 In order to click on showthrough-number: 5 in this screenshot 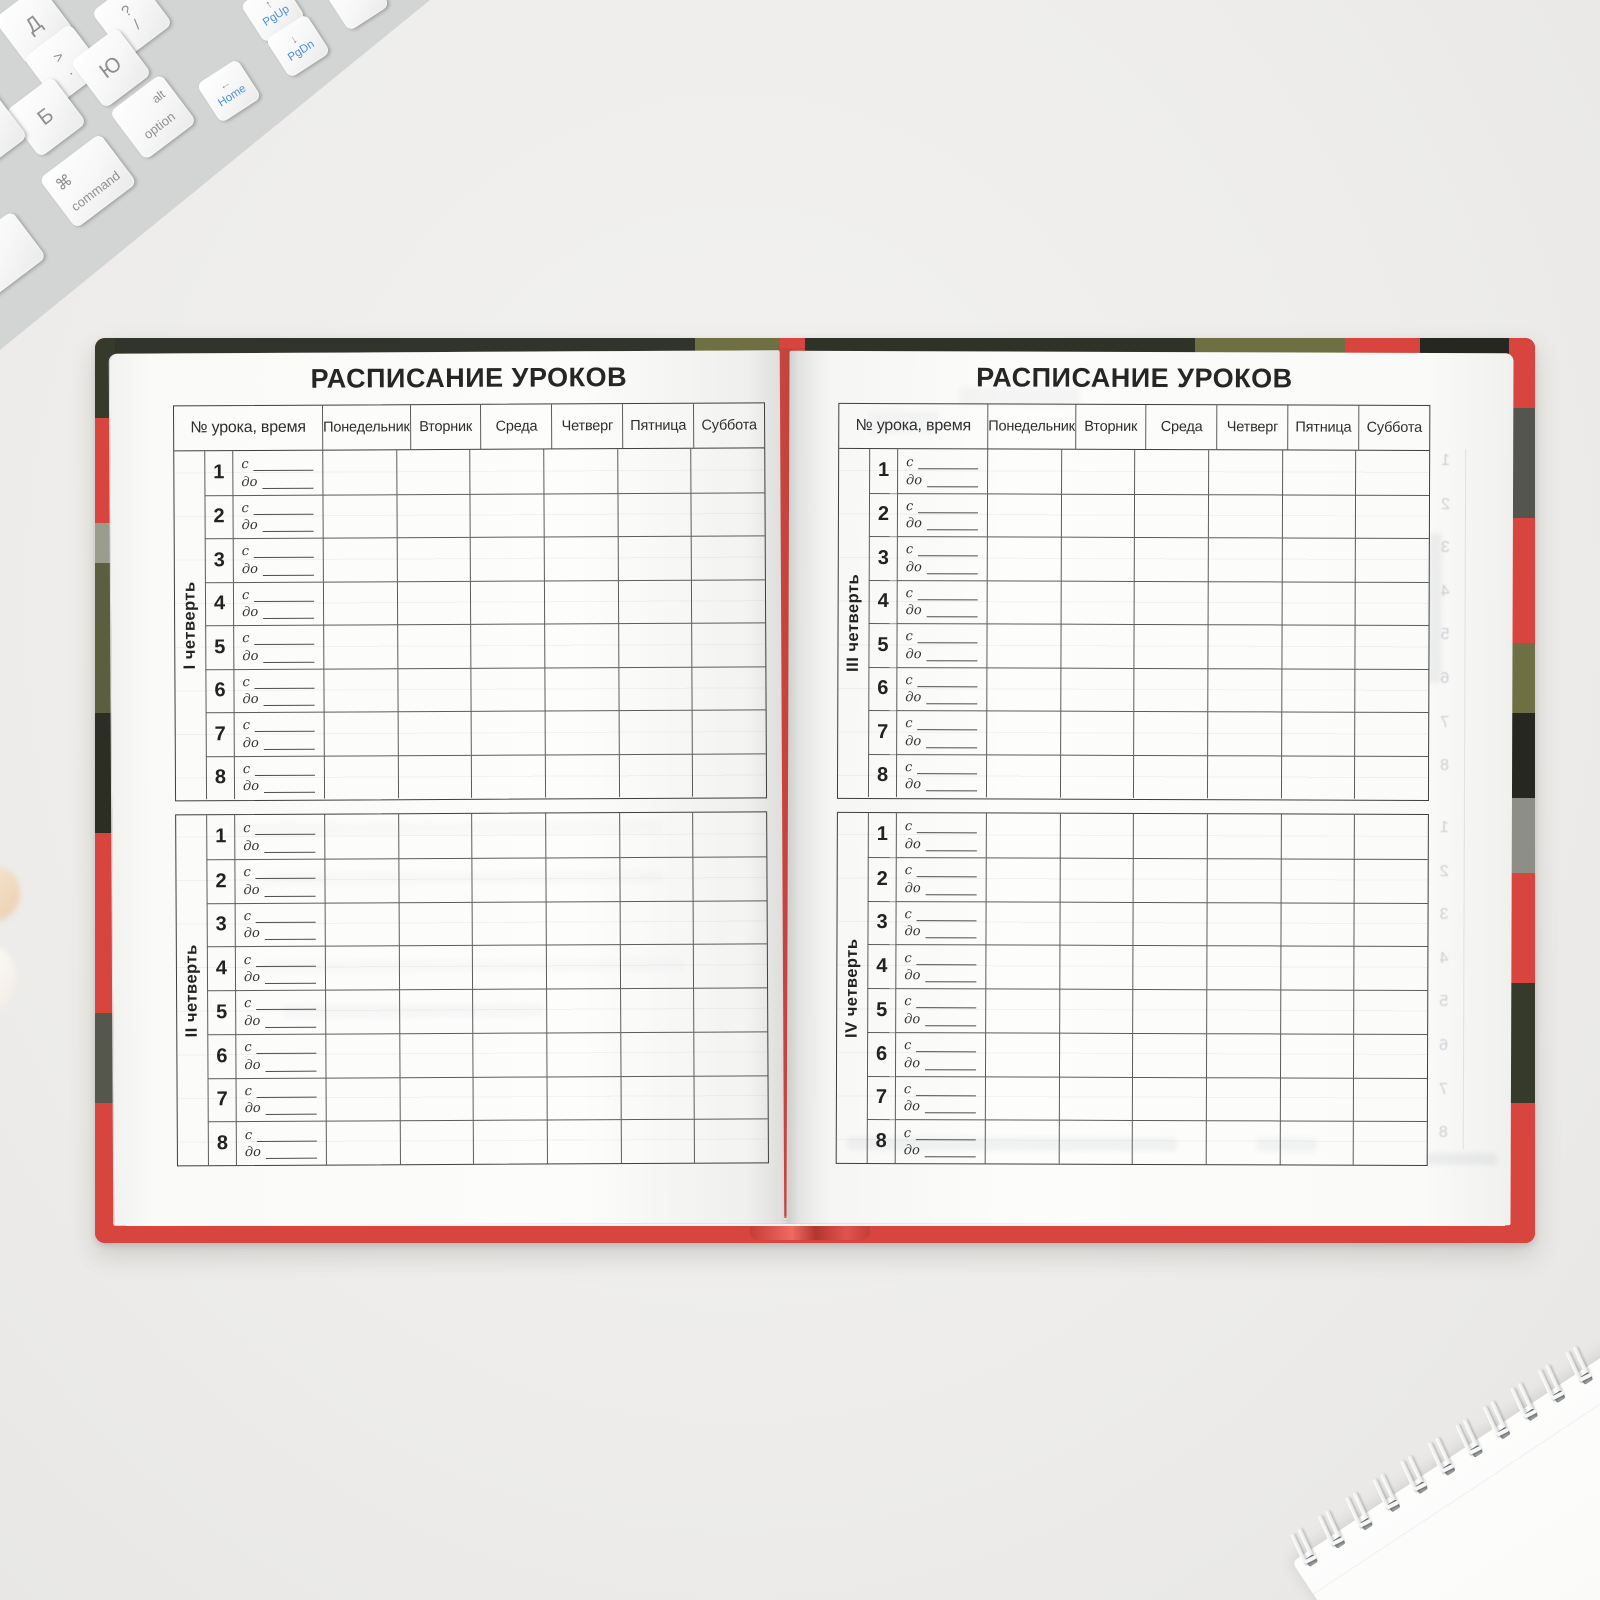, I will do `click(1445, 635)`.